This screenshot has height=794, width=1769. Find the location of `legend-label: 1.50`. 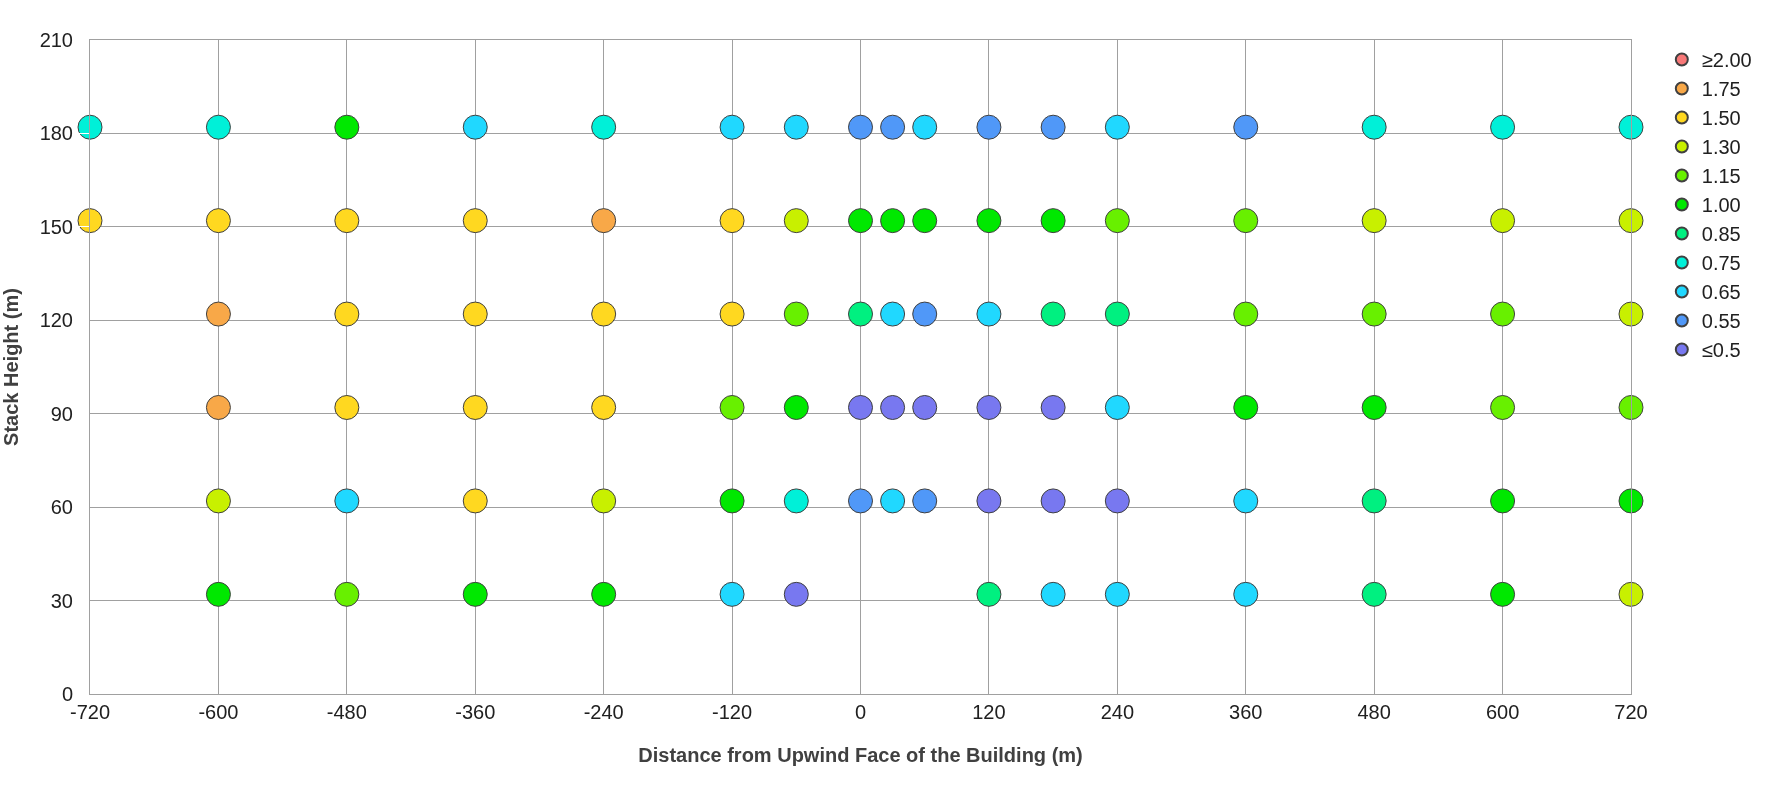

legend-label: 1.50 is located at coordinates (1721, 118).